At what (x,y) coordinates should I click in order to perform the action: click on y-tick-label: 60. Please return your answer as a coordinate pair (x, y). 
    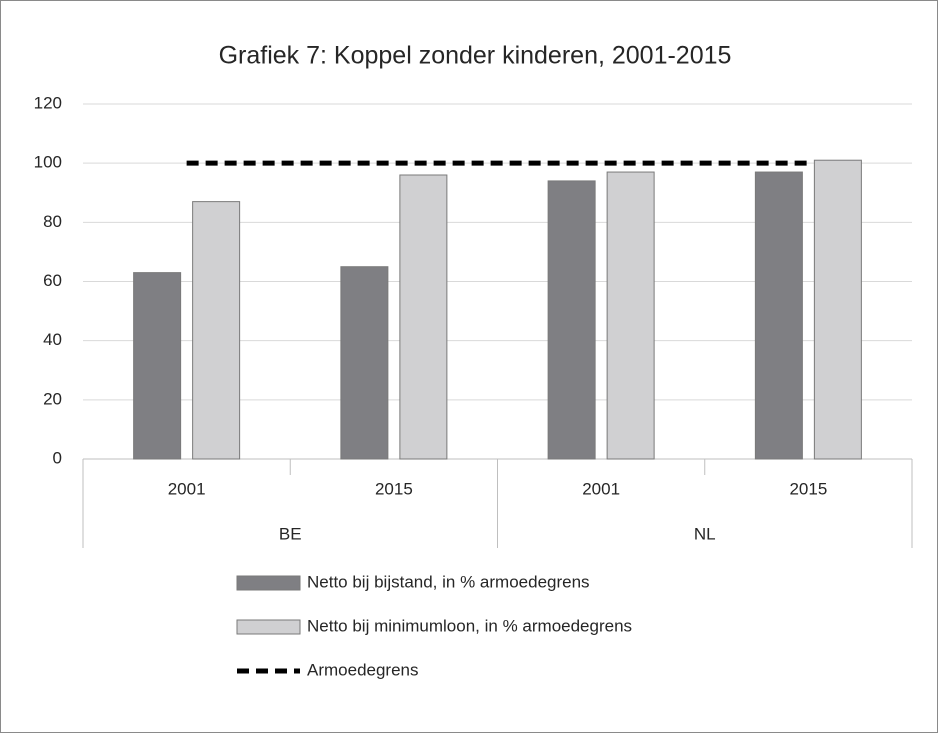
    Looking at the image, I should click on (52, 280).